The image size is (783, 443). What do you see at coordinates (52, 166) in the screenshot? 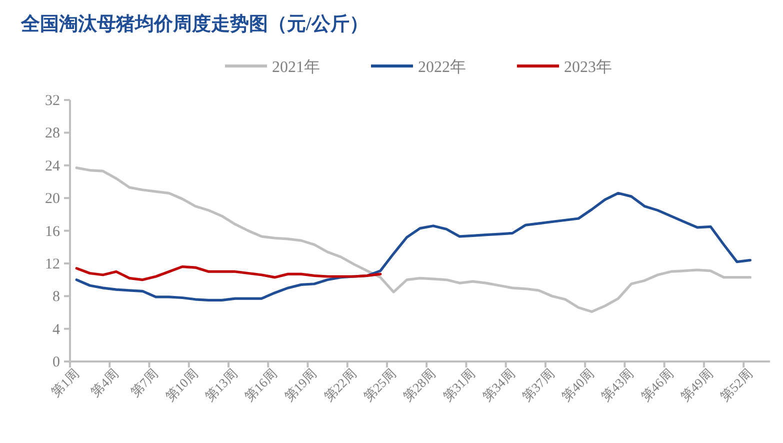
I see `ytick: 24` at bounding box center [52, 166].